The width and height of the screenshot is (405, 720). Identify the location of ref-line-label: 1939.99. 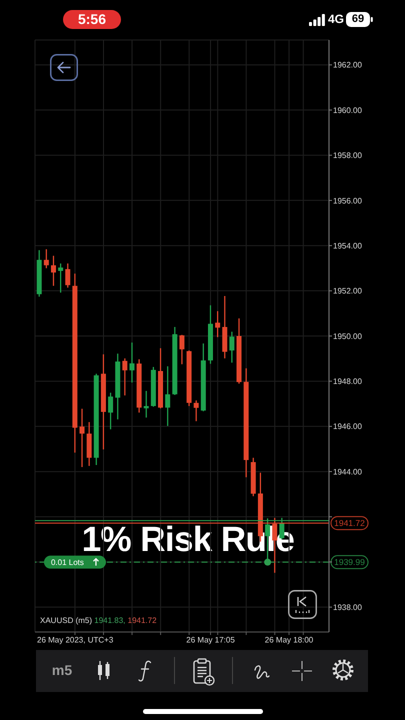
(350, 562).